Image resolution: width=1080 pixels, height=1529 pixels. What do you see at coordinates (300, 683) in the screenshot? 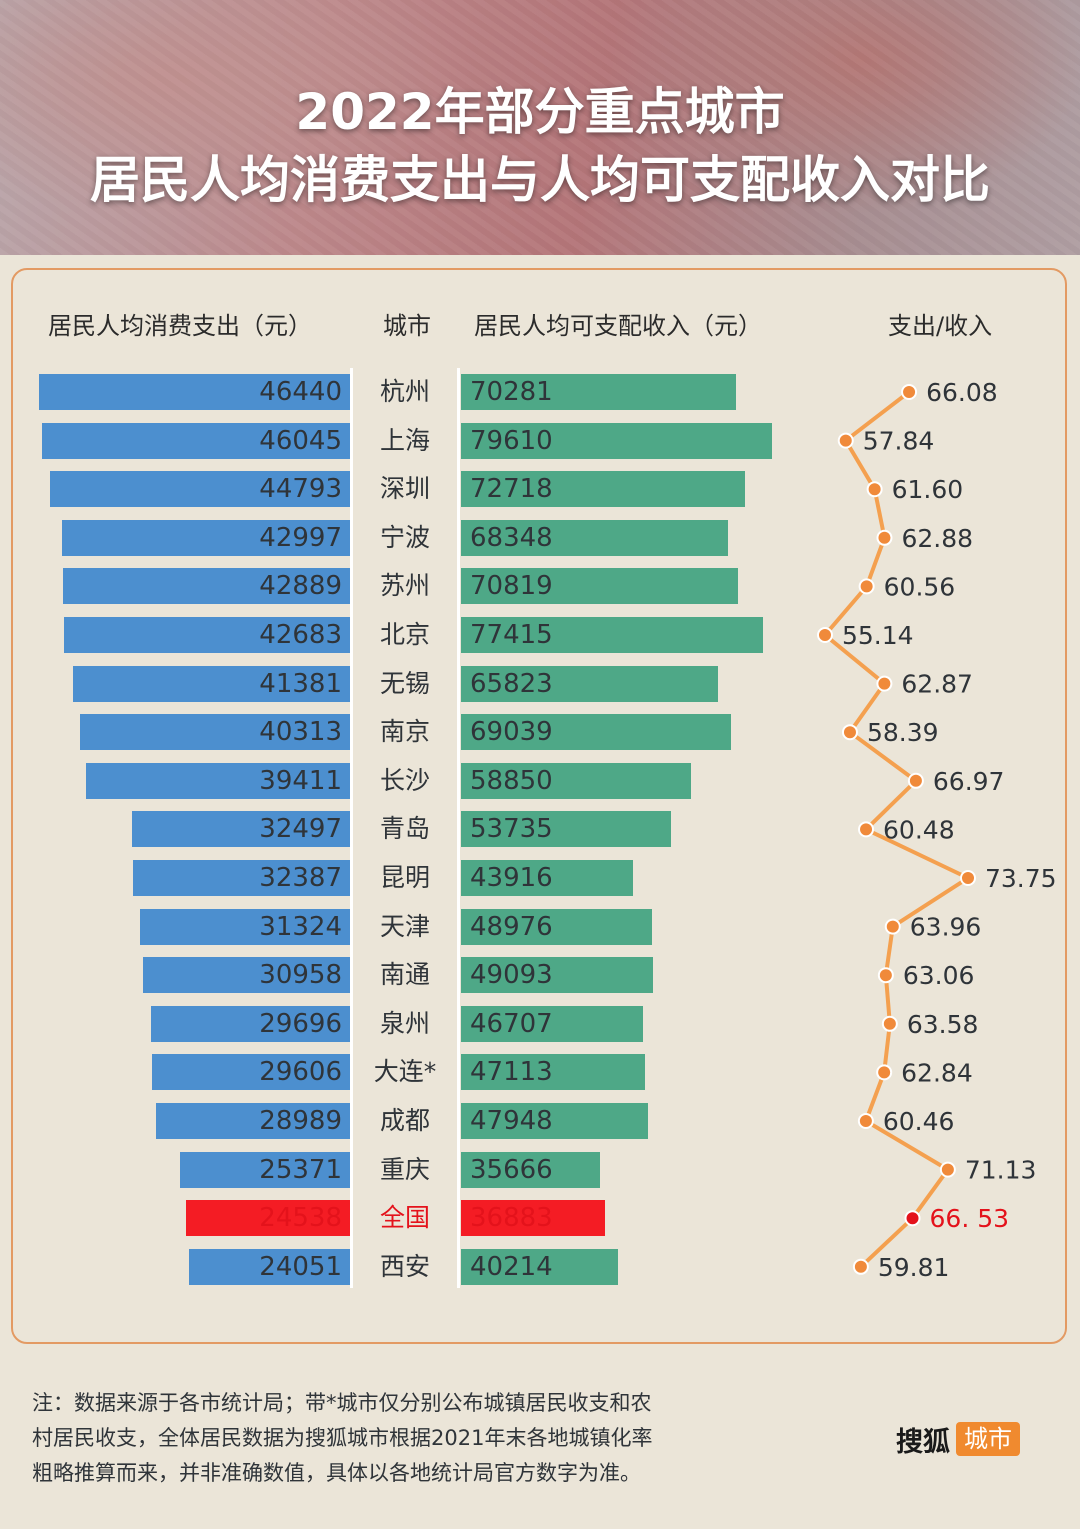
I see `expense-value: 41381` at bounding box center [300, 683].